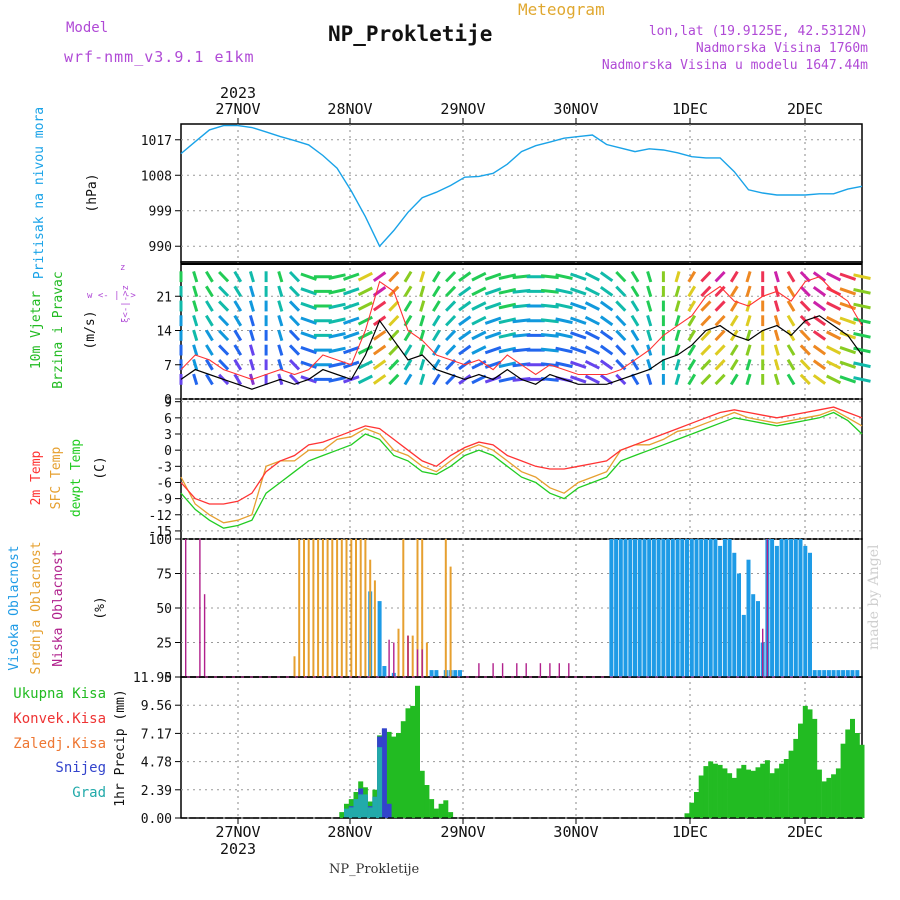 Image resolution: width=900 pixels, height=900 pixels. Describe the element at coordinates (164, 297) in the screenshot. I see `wind-ytick-label-3: 21` at that location.